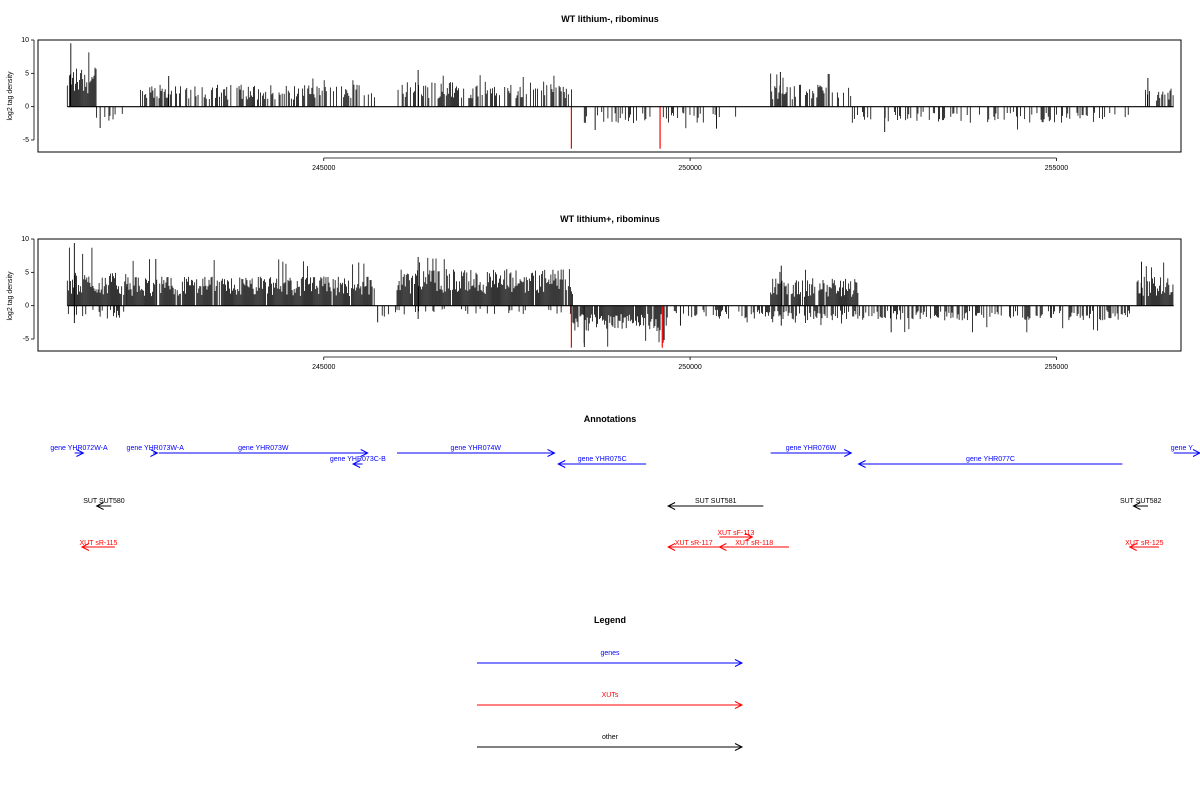 The image size is (1200, 800). I want to click on annotation-feature: gene YHR073W-A, so click(156, 451).